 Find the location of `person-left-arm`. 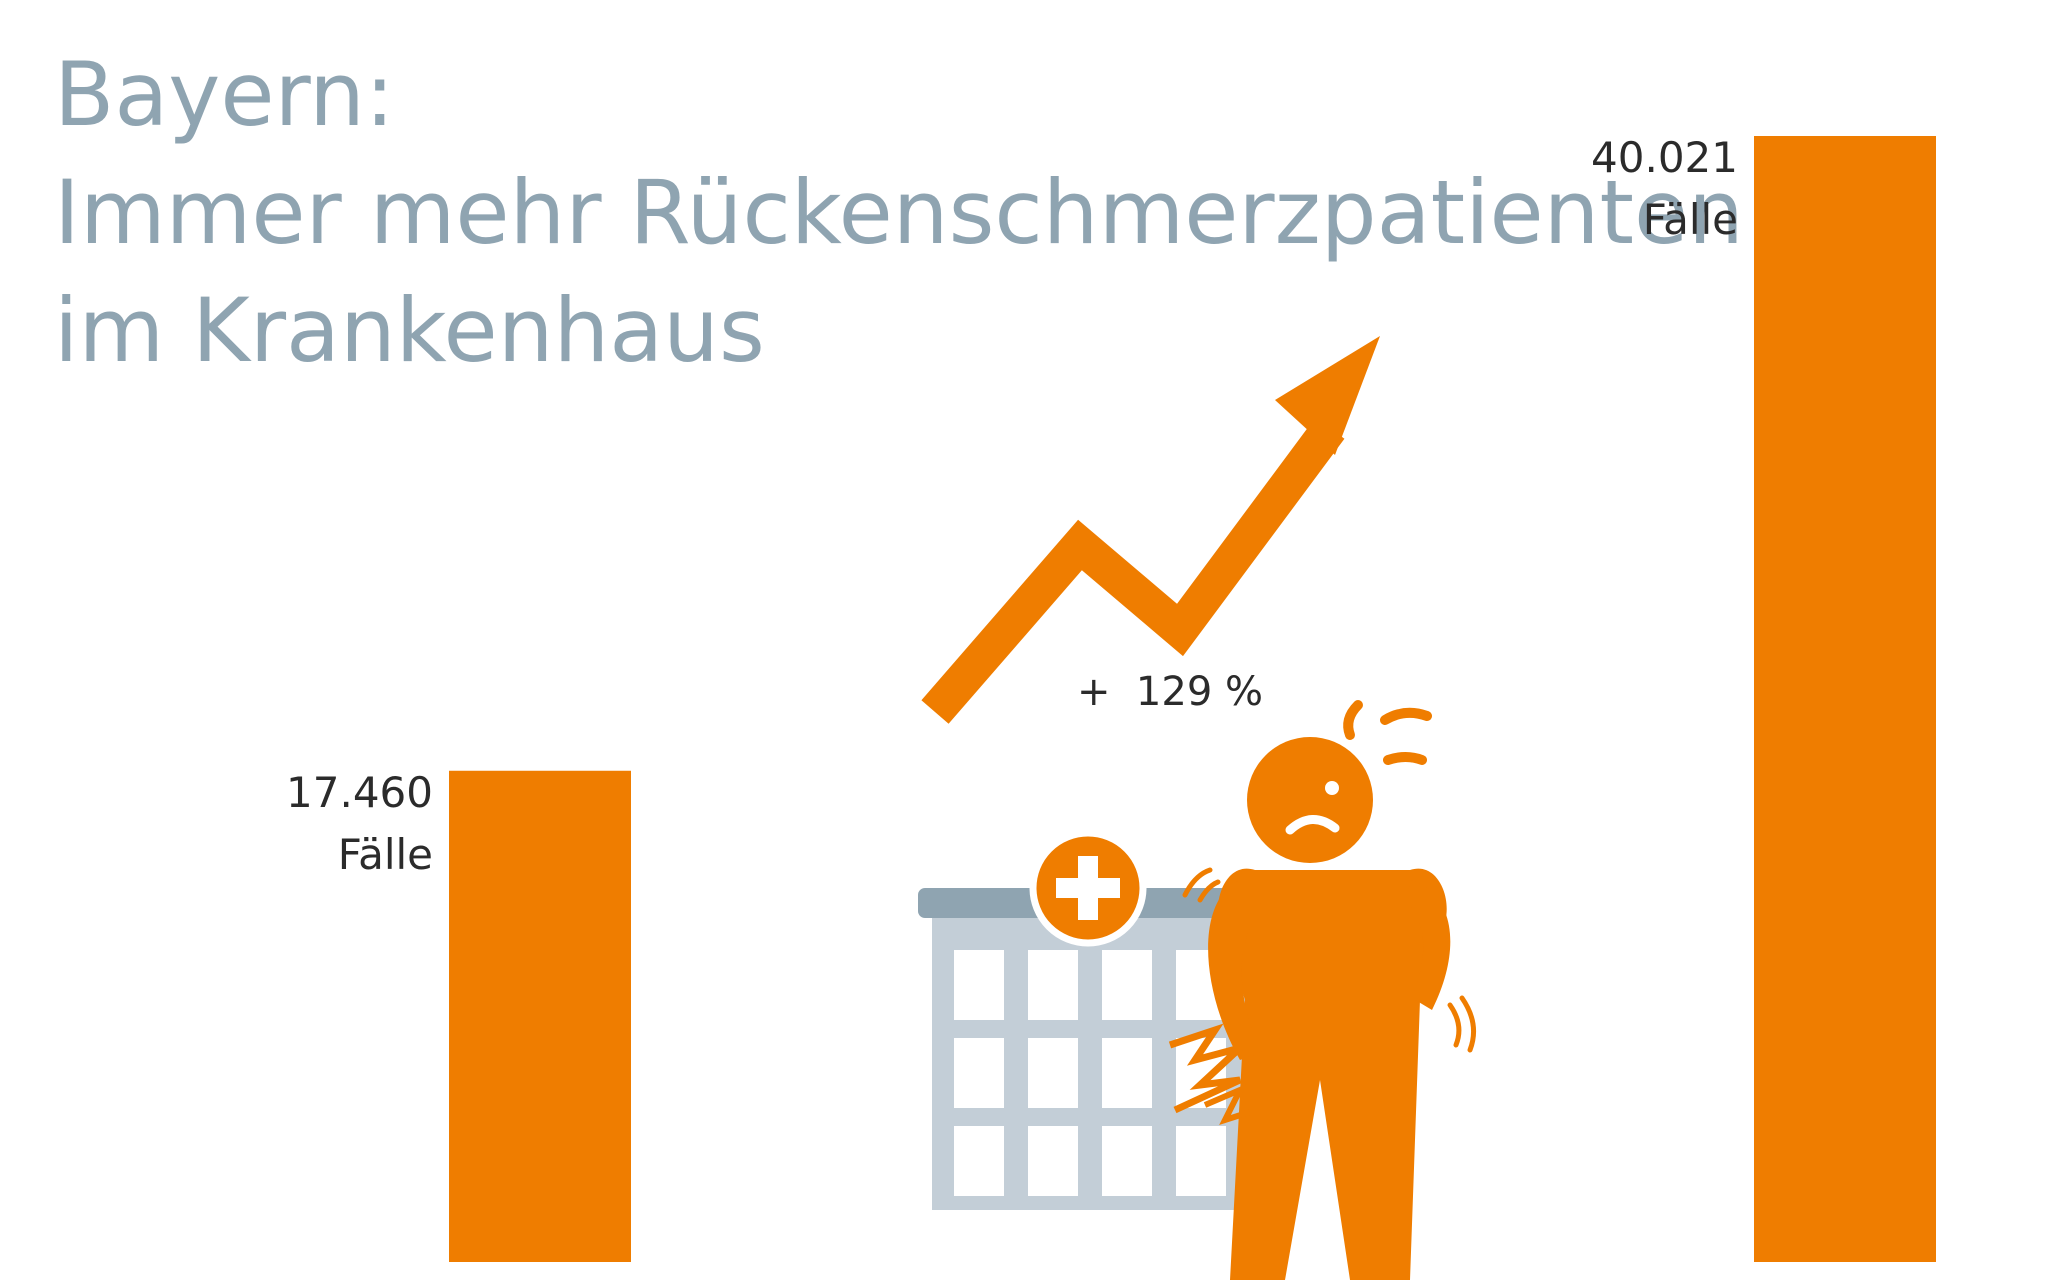

person-left-arm is located at coordinates (1235, 970).